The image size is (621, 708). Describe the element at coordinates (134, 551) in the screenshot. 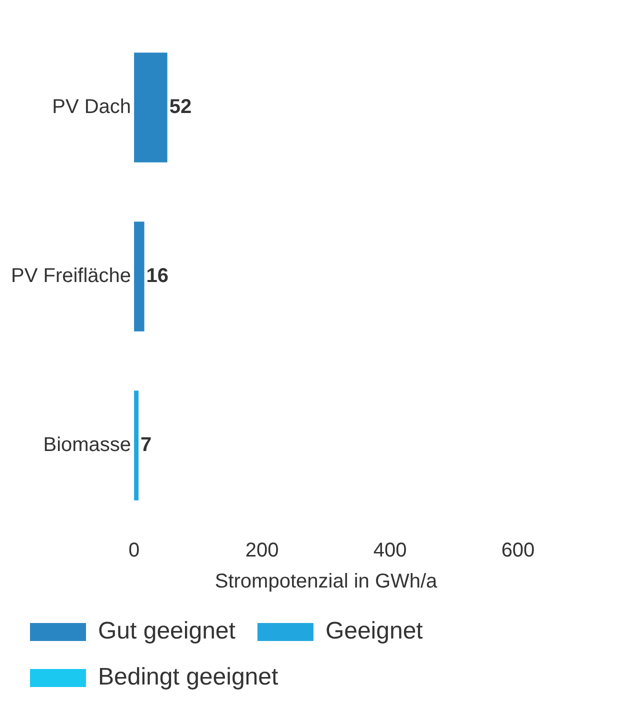

I see `x-tick-label: 0` at that location.